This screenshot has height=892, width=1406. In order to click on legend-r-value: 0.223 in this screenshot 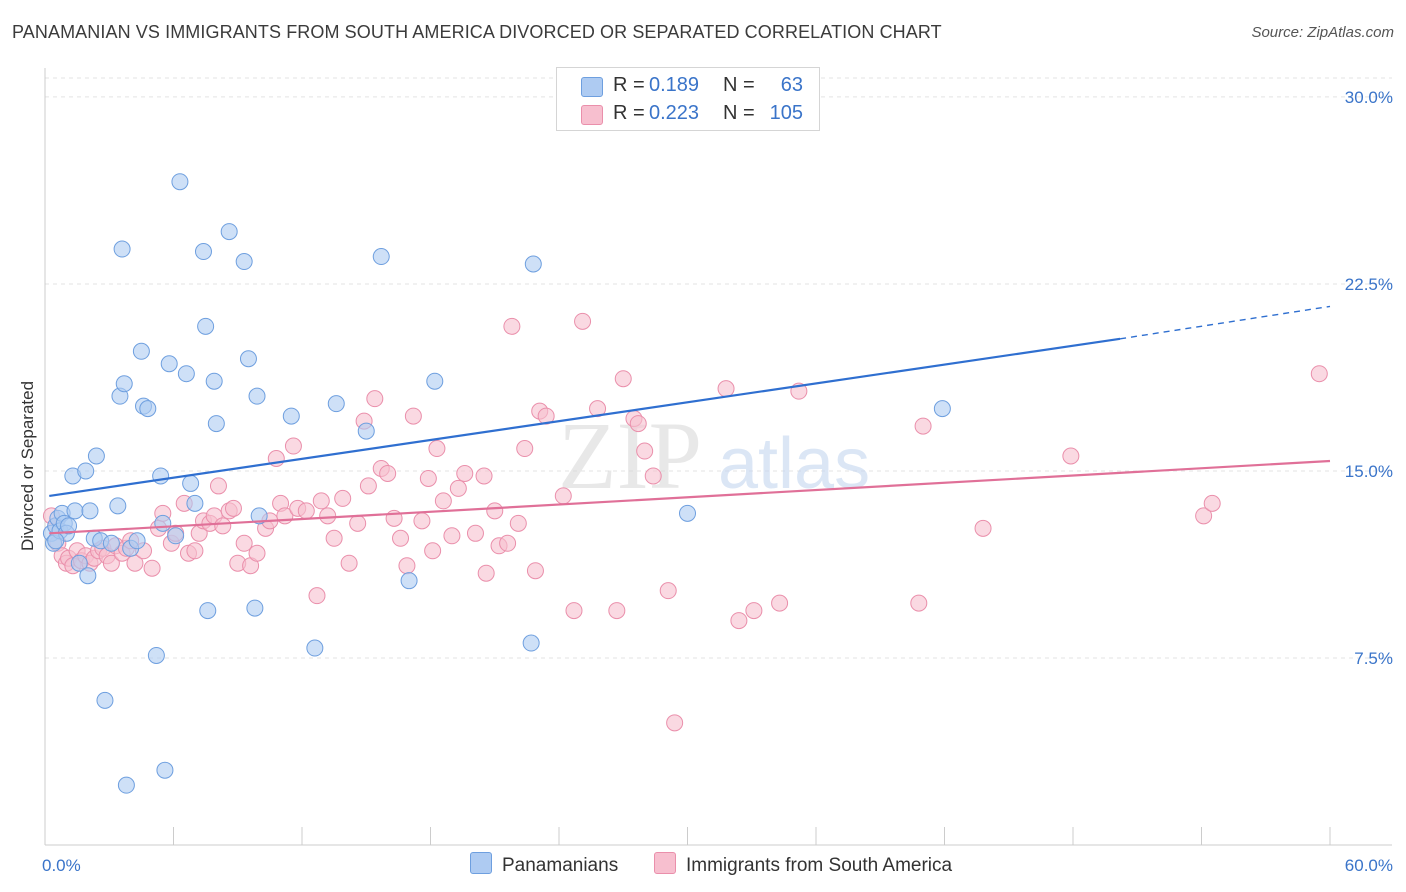, I will do `click(674, 113)`.